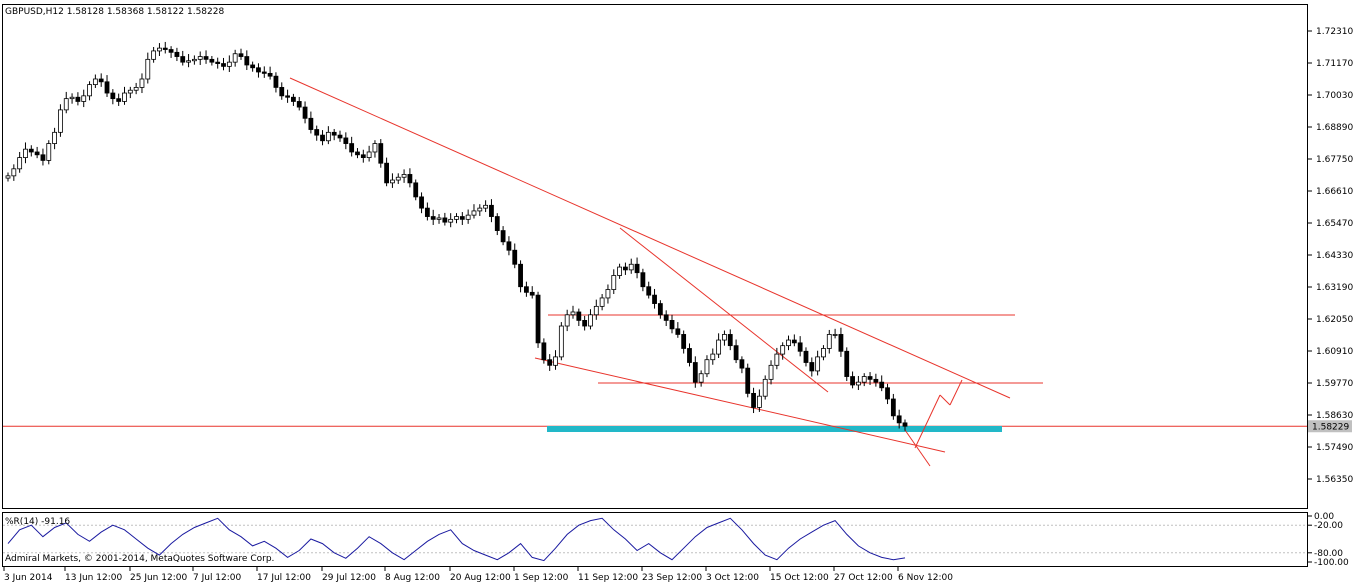 Image resolution: width=1362 pixels, height=587 pixels. I want to click on x-tick-label: 7 Jul 12:00, so click(217, 578).